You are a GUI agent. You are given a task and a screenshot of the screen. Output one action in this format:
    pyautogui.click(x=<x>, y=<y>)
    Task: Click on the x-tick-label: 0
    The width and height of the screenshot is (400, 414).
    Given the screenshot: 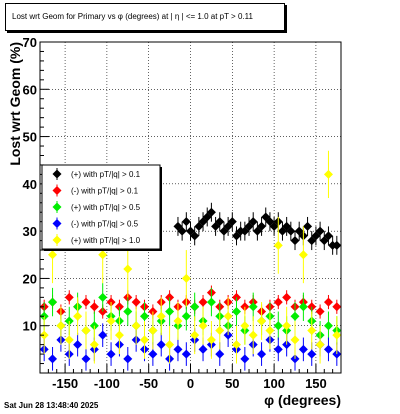 What is the action you would take?
    pyautogui.click(x=190, y=383)
    